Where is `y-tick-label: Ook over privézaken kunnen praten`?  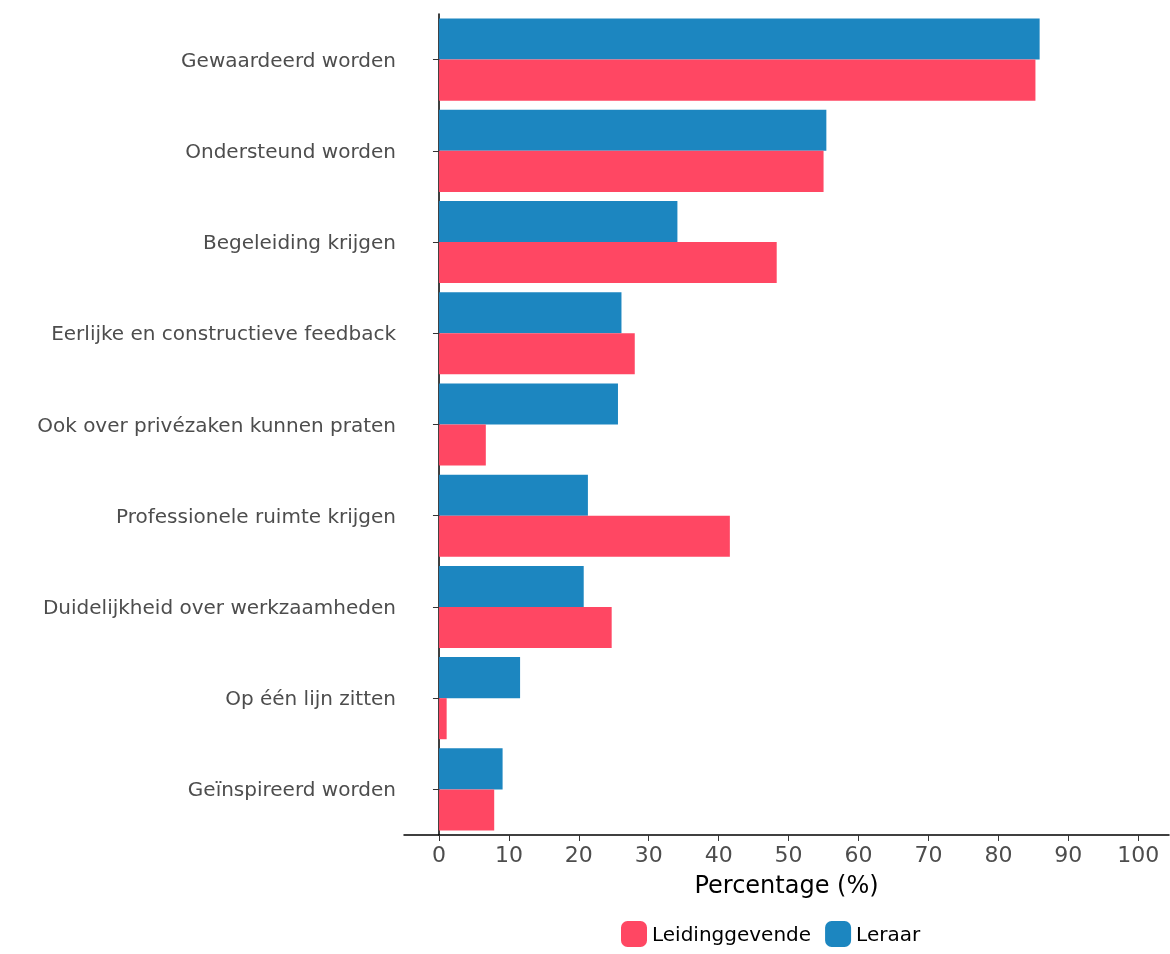
y-tick-label: Ook over privézaken kunnen praten is located at coordinates (216, 424).